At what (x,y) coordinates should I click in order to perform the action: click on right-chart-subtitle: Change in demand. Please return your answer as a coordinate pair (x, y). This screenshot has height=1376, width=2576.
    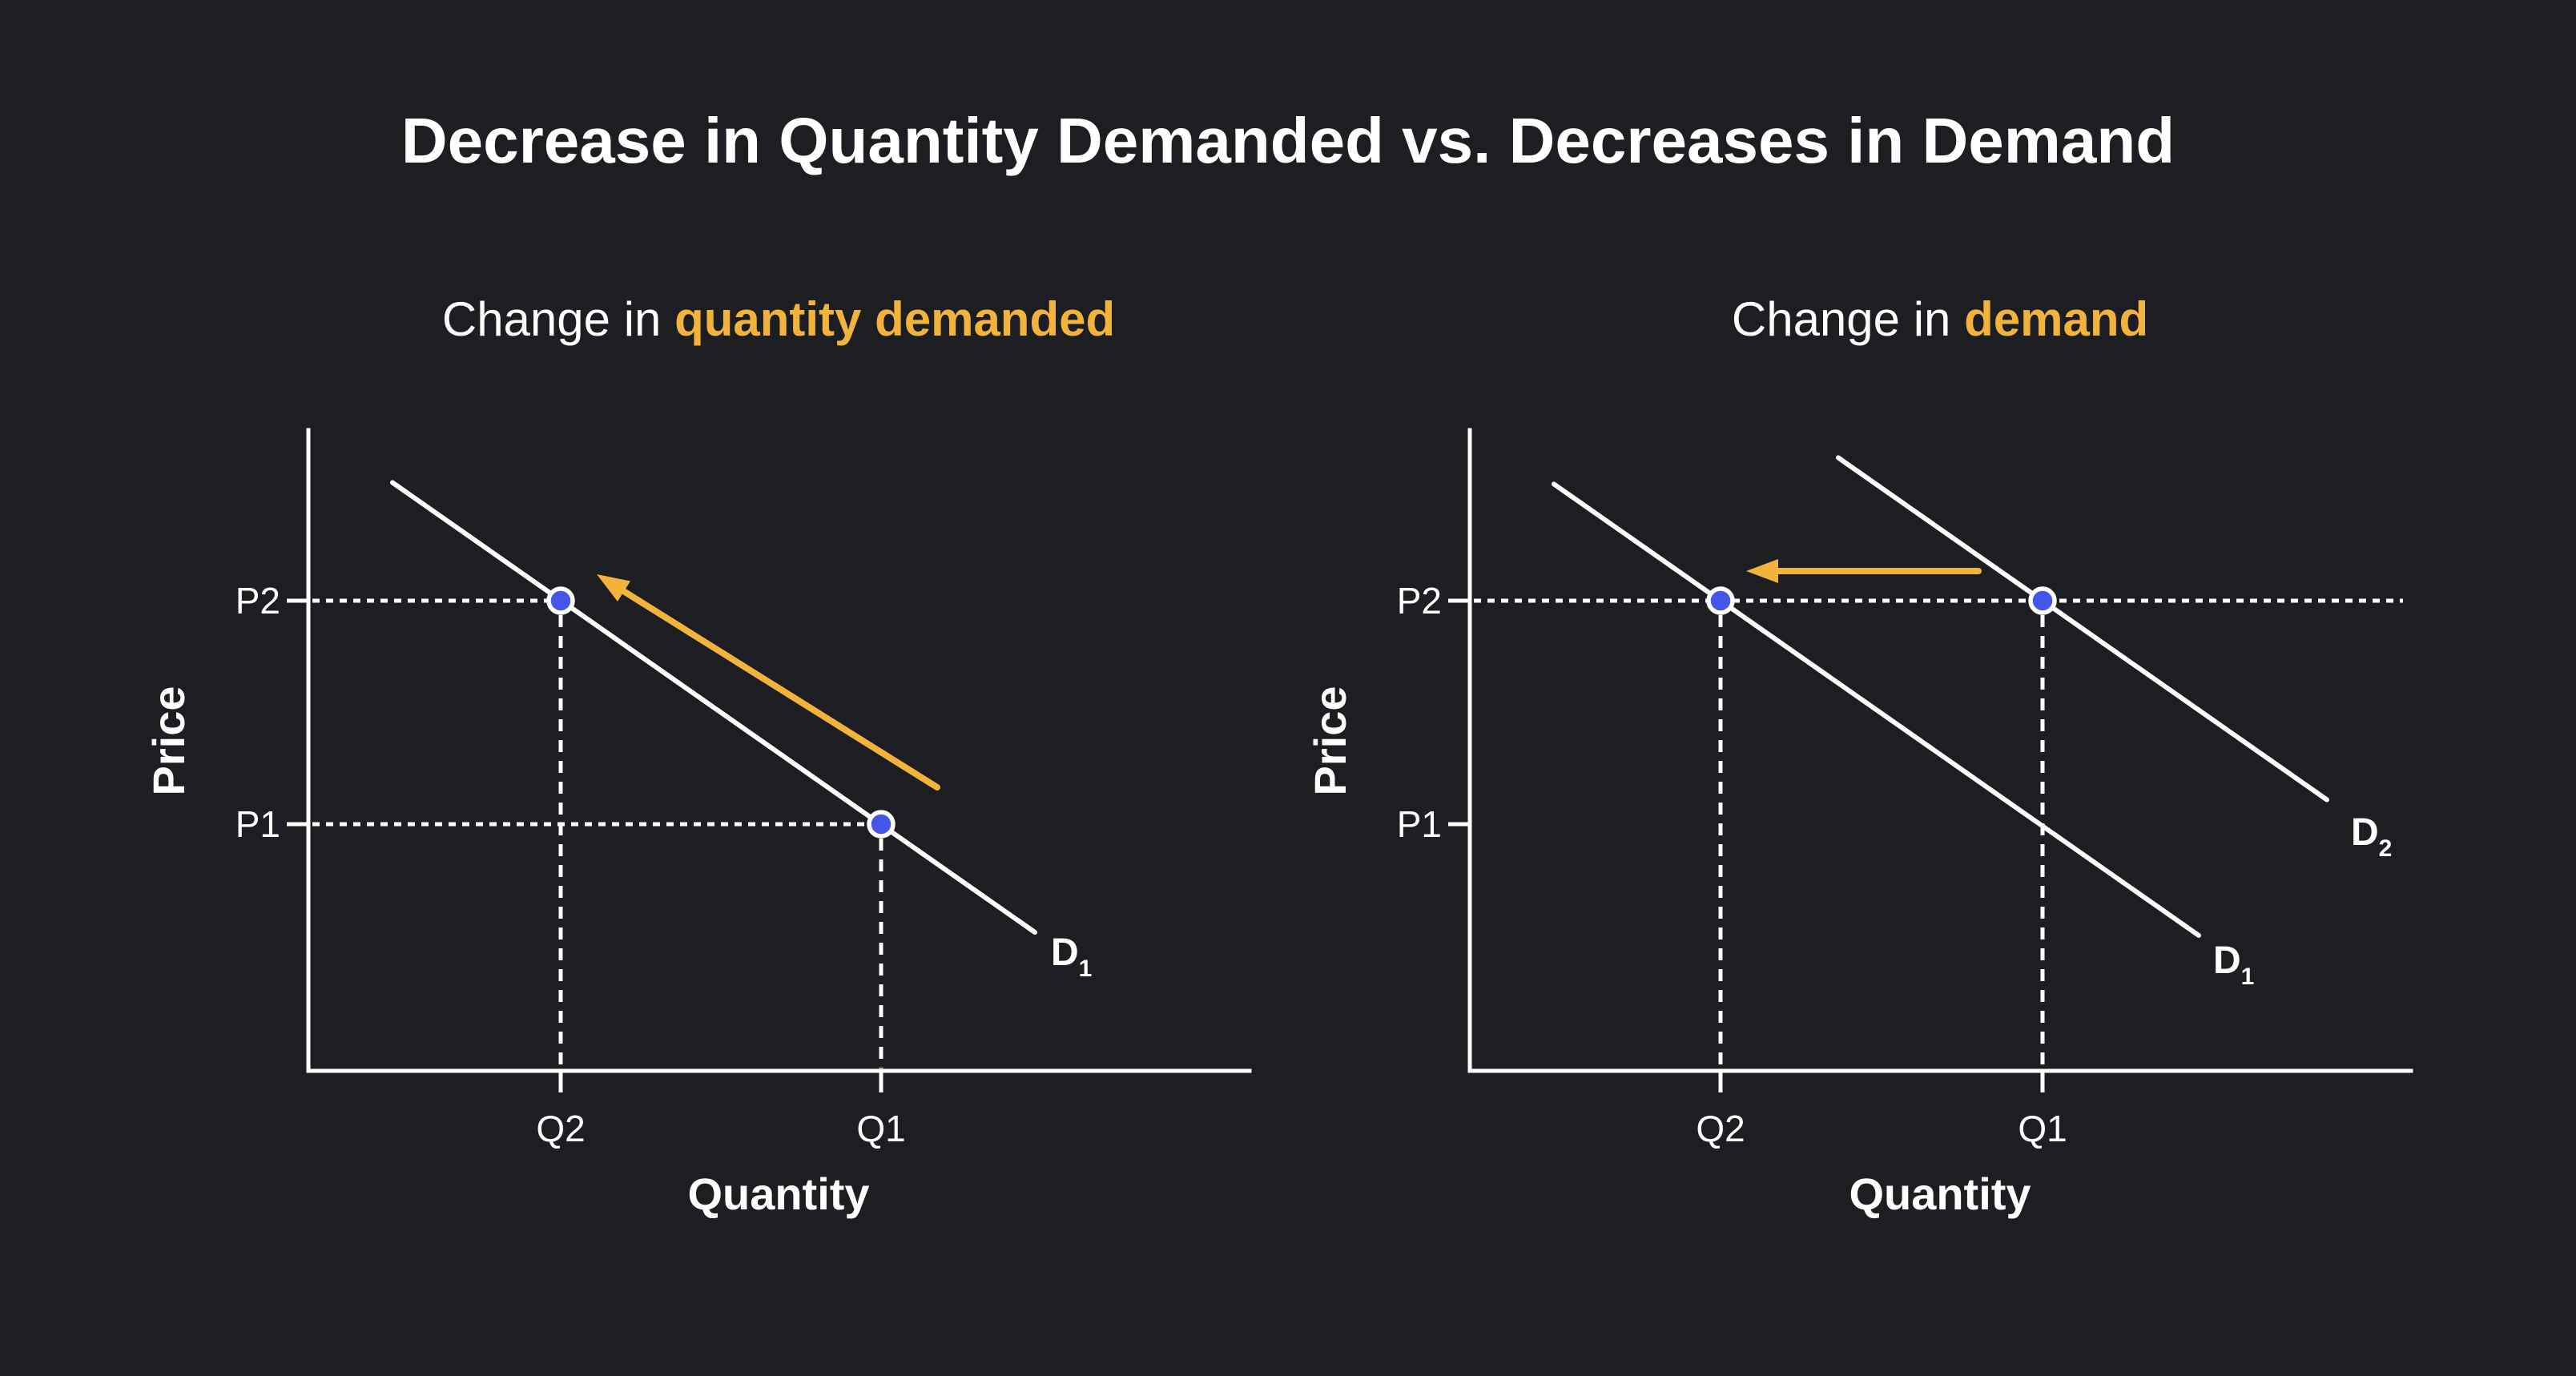
    Looking at the image, I should click on (1940, 319).